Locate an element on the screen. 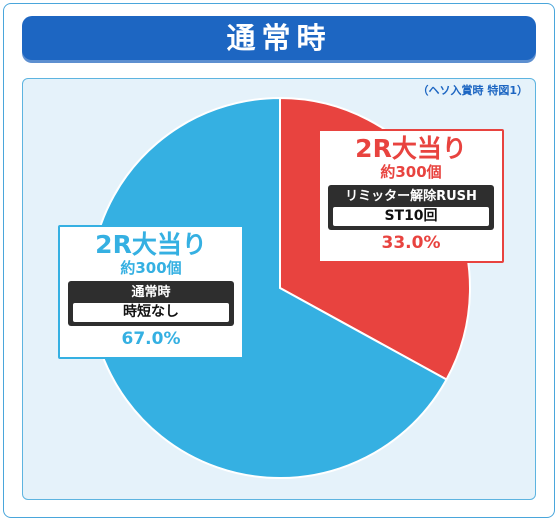 The height and width of the screenshot is (523, 560). chart-note: （ヘソ入賞時 特図1） is located at coordinates (472, 90).